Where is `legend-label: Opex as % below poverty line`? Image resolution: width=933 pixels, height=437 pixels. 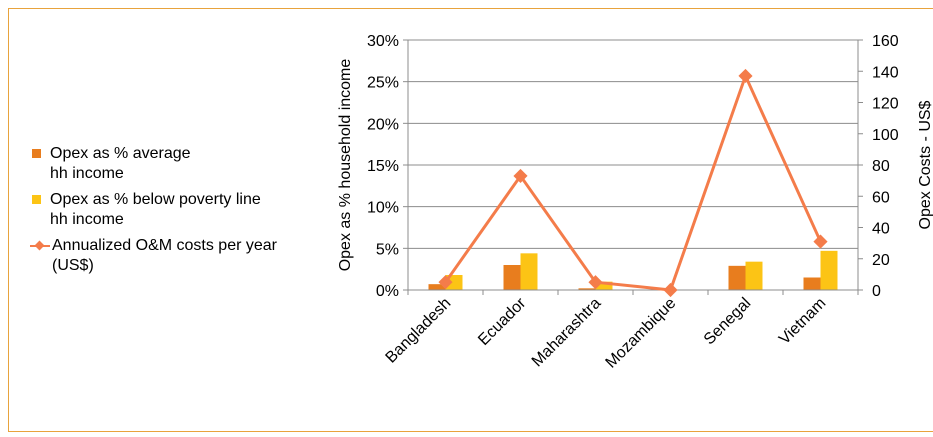
legend-label: Opex as % below poverty line is located at coordinates (155, 199).